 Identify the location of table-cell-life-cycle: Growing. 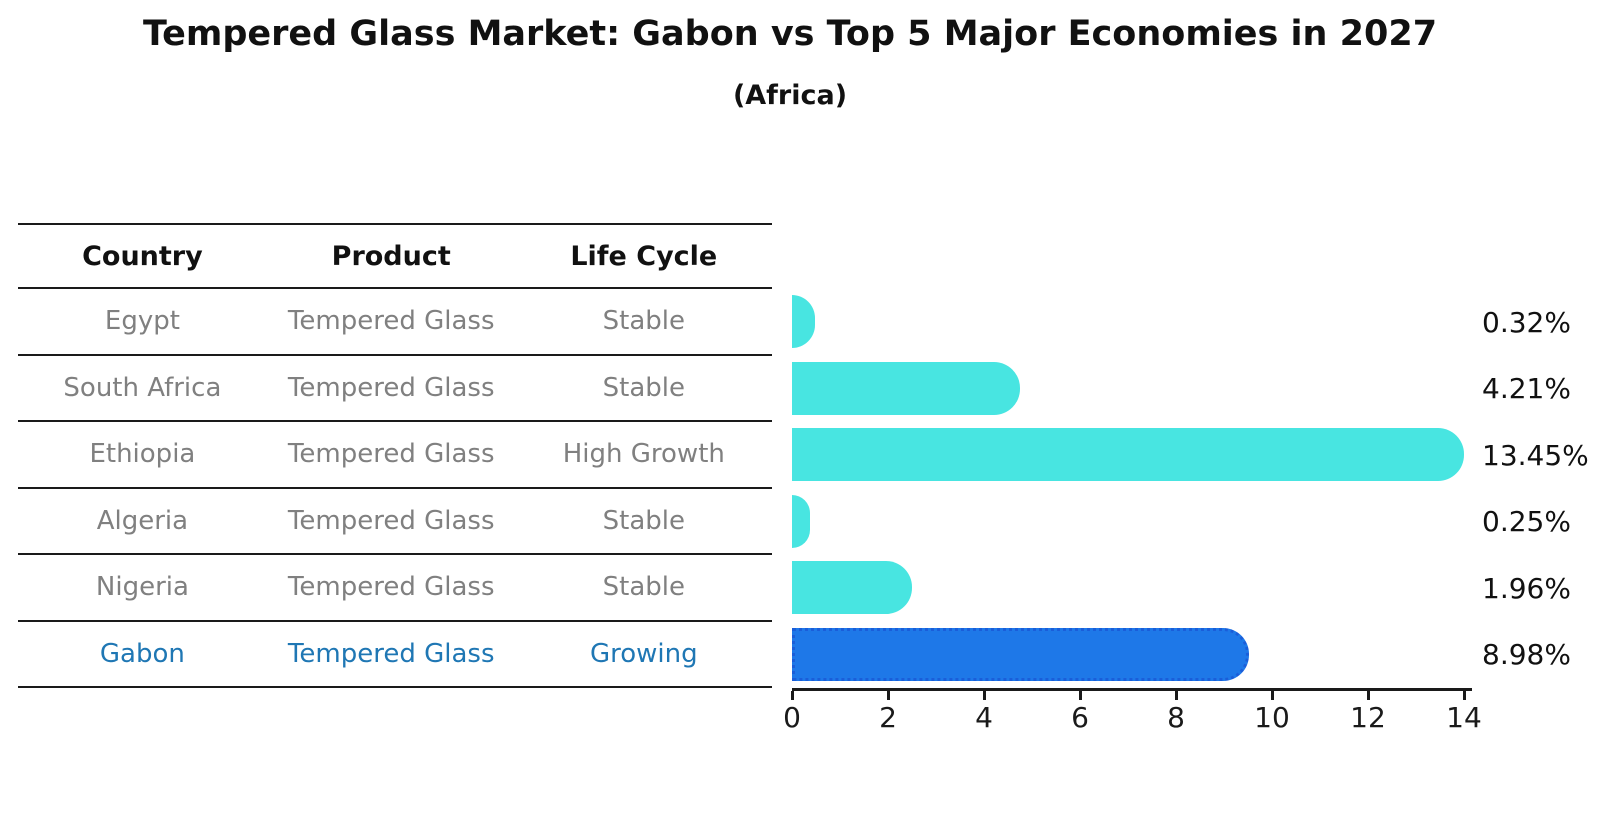
(643, 653).